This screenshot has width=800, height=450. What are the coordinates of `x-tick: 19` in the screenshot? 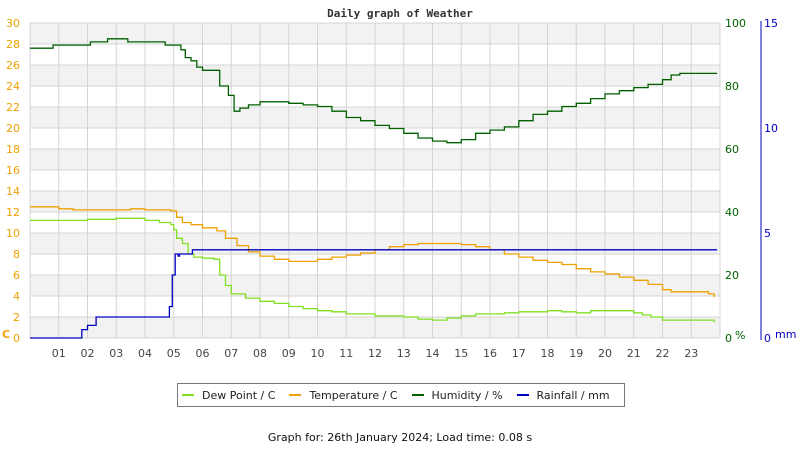 It's located at (576, 353).